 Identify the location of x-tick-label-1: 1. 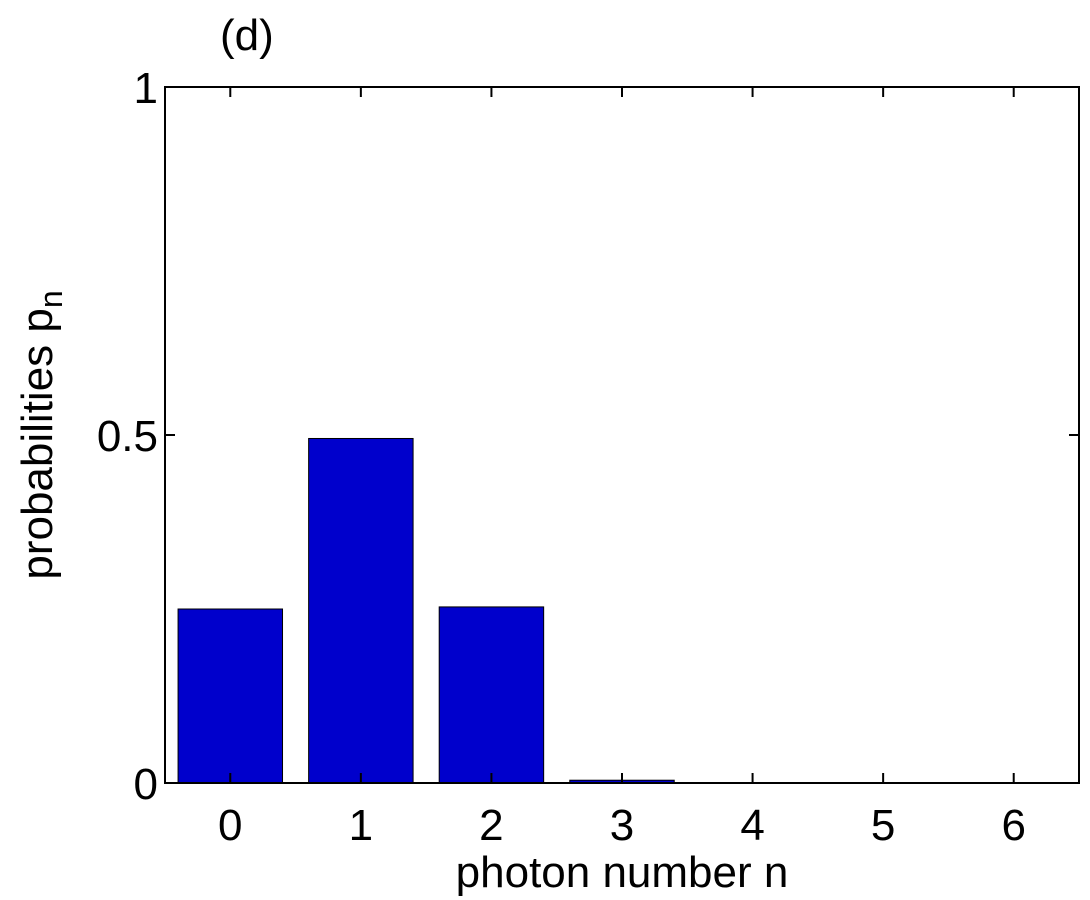
(361, 825).